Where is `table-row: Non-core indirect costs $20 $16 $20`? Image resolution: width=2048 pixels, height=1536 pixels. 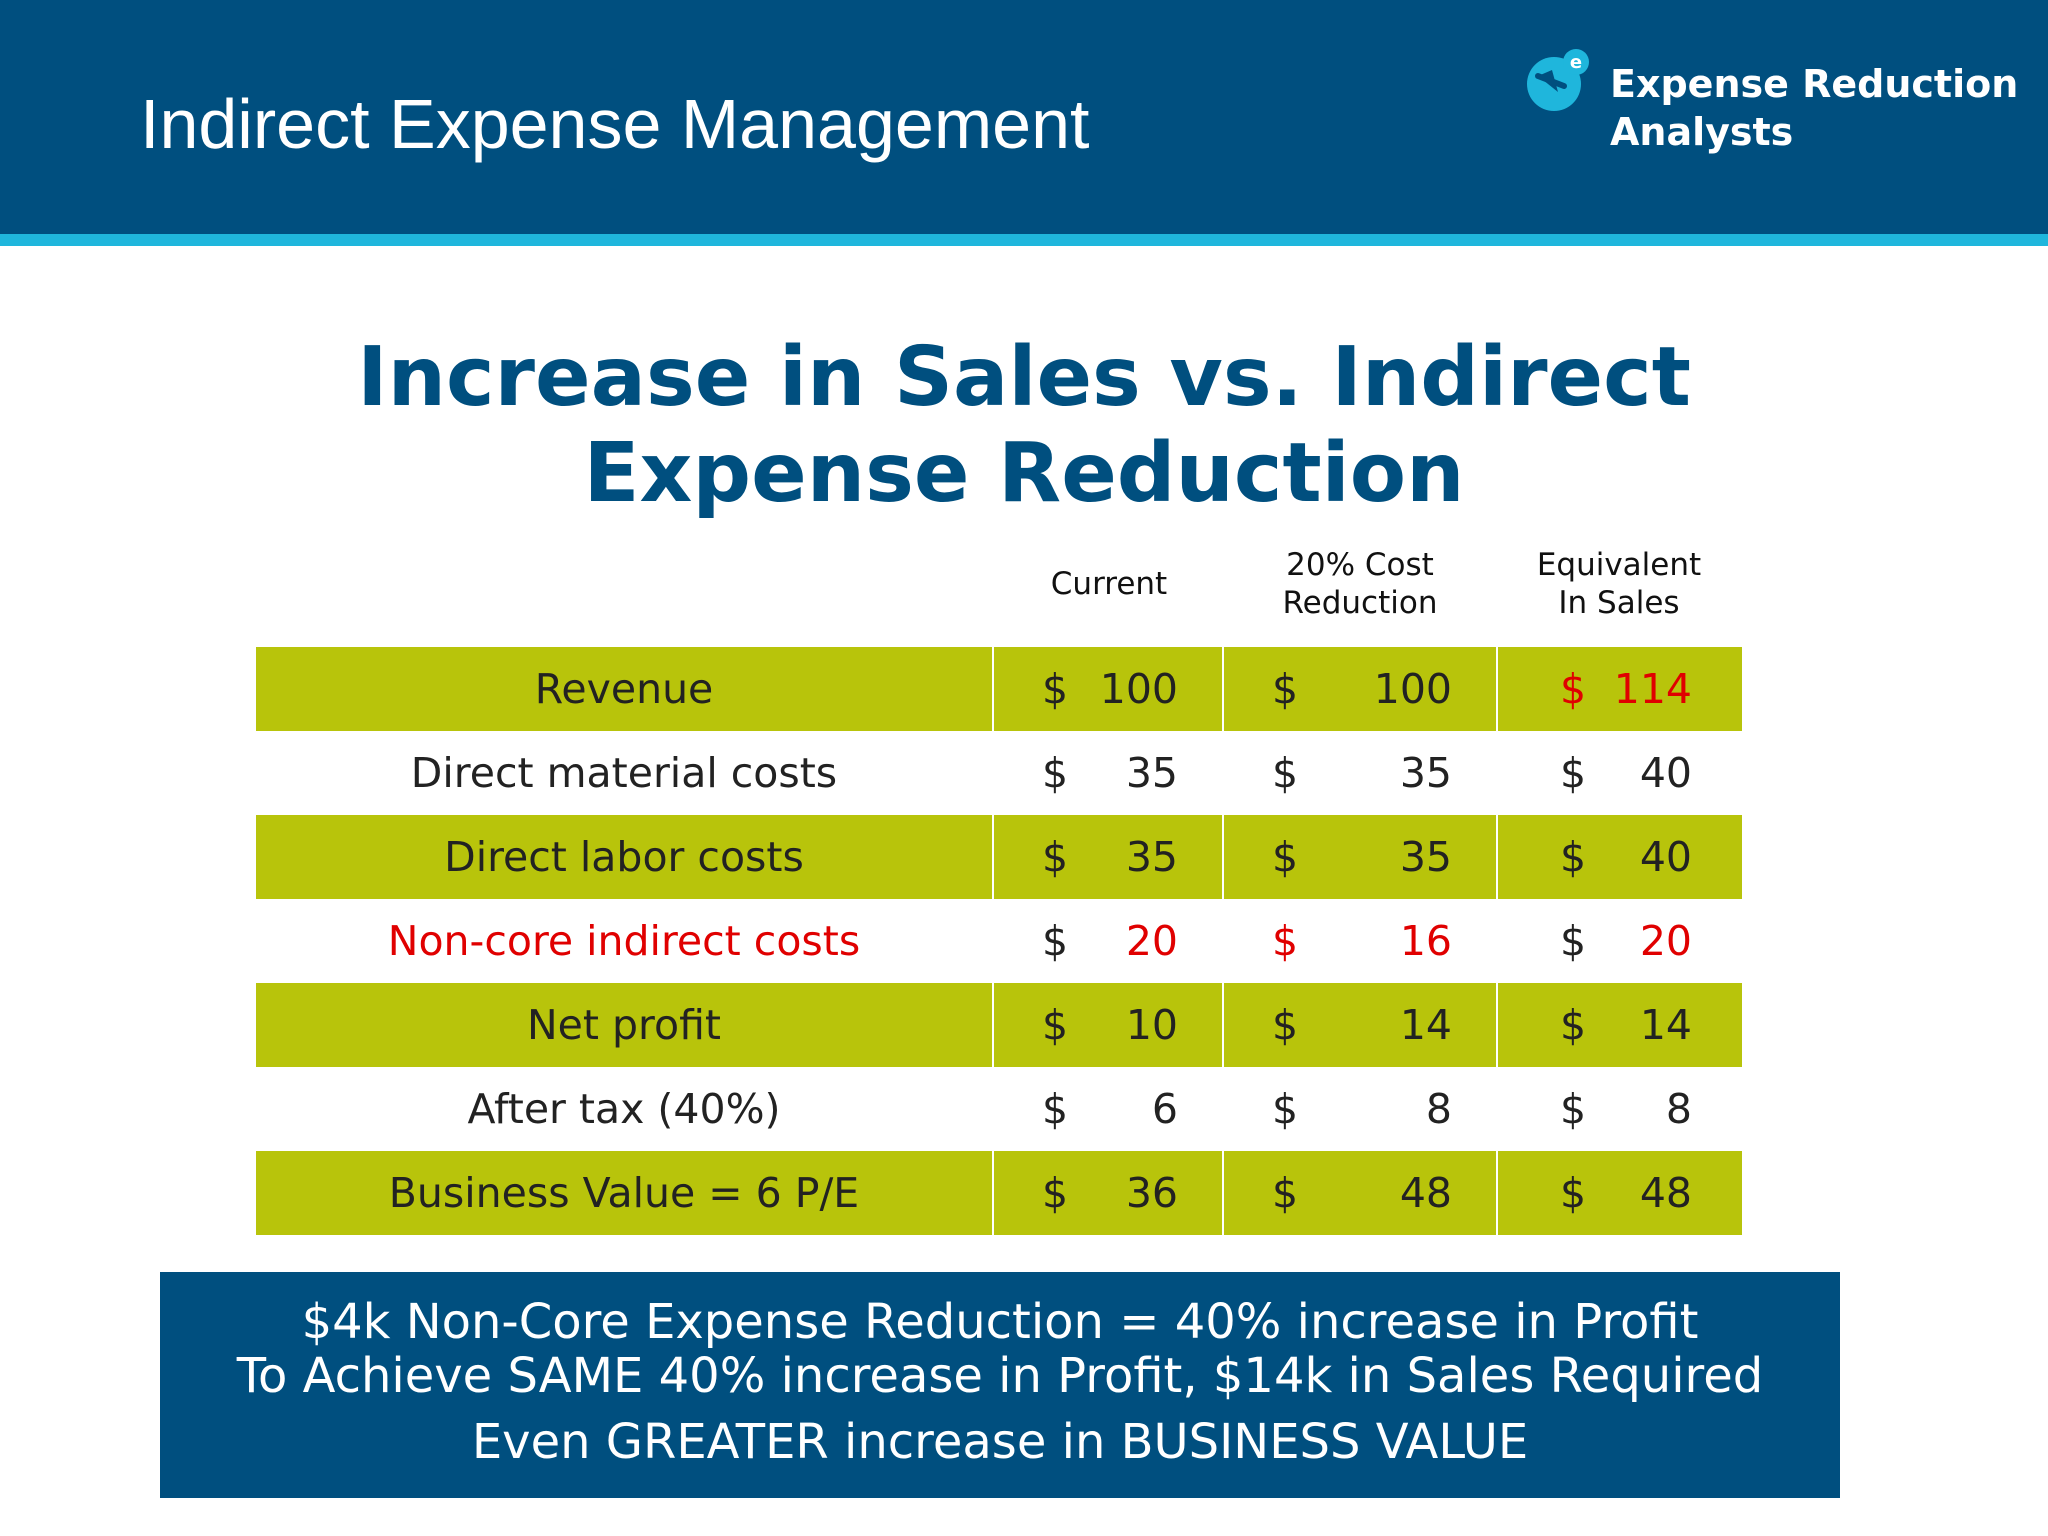
table-row: Non-core indirect costs $20 $16 $20 is located at coordinates (999, 941).